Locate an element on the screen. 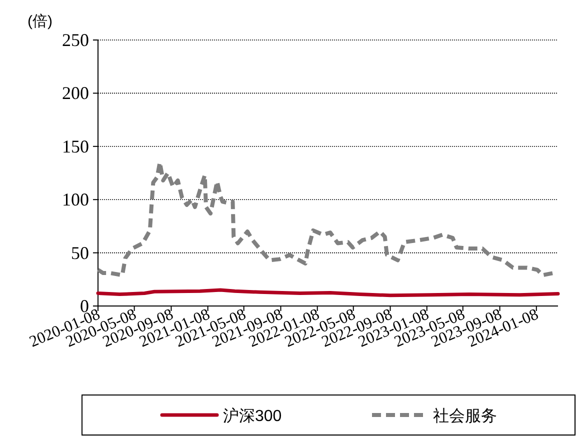 The width and height of the screenshot is (576, 436). y-axis-title: (倍) is located at coordinates (40, 21).